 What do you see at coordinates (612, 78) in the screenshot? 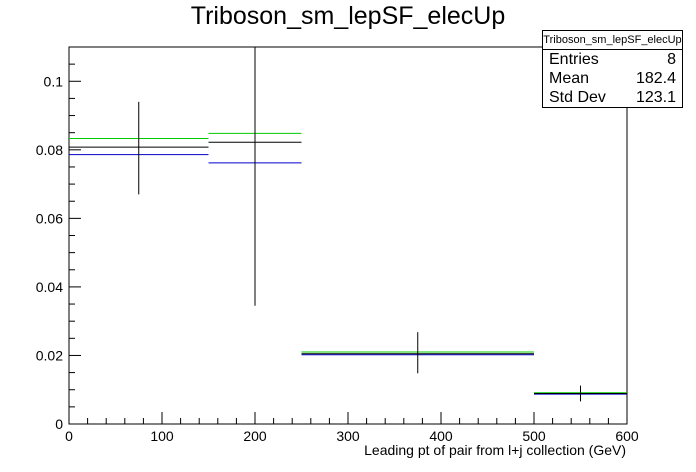
I see `stats-mean-row: Mean 182.4` at bounding box center [612, 78].